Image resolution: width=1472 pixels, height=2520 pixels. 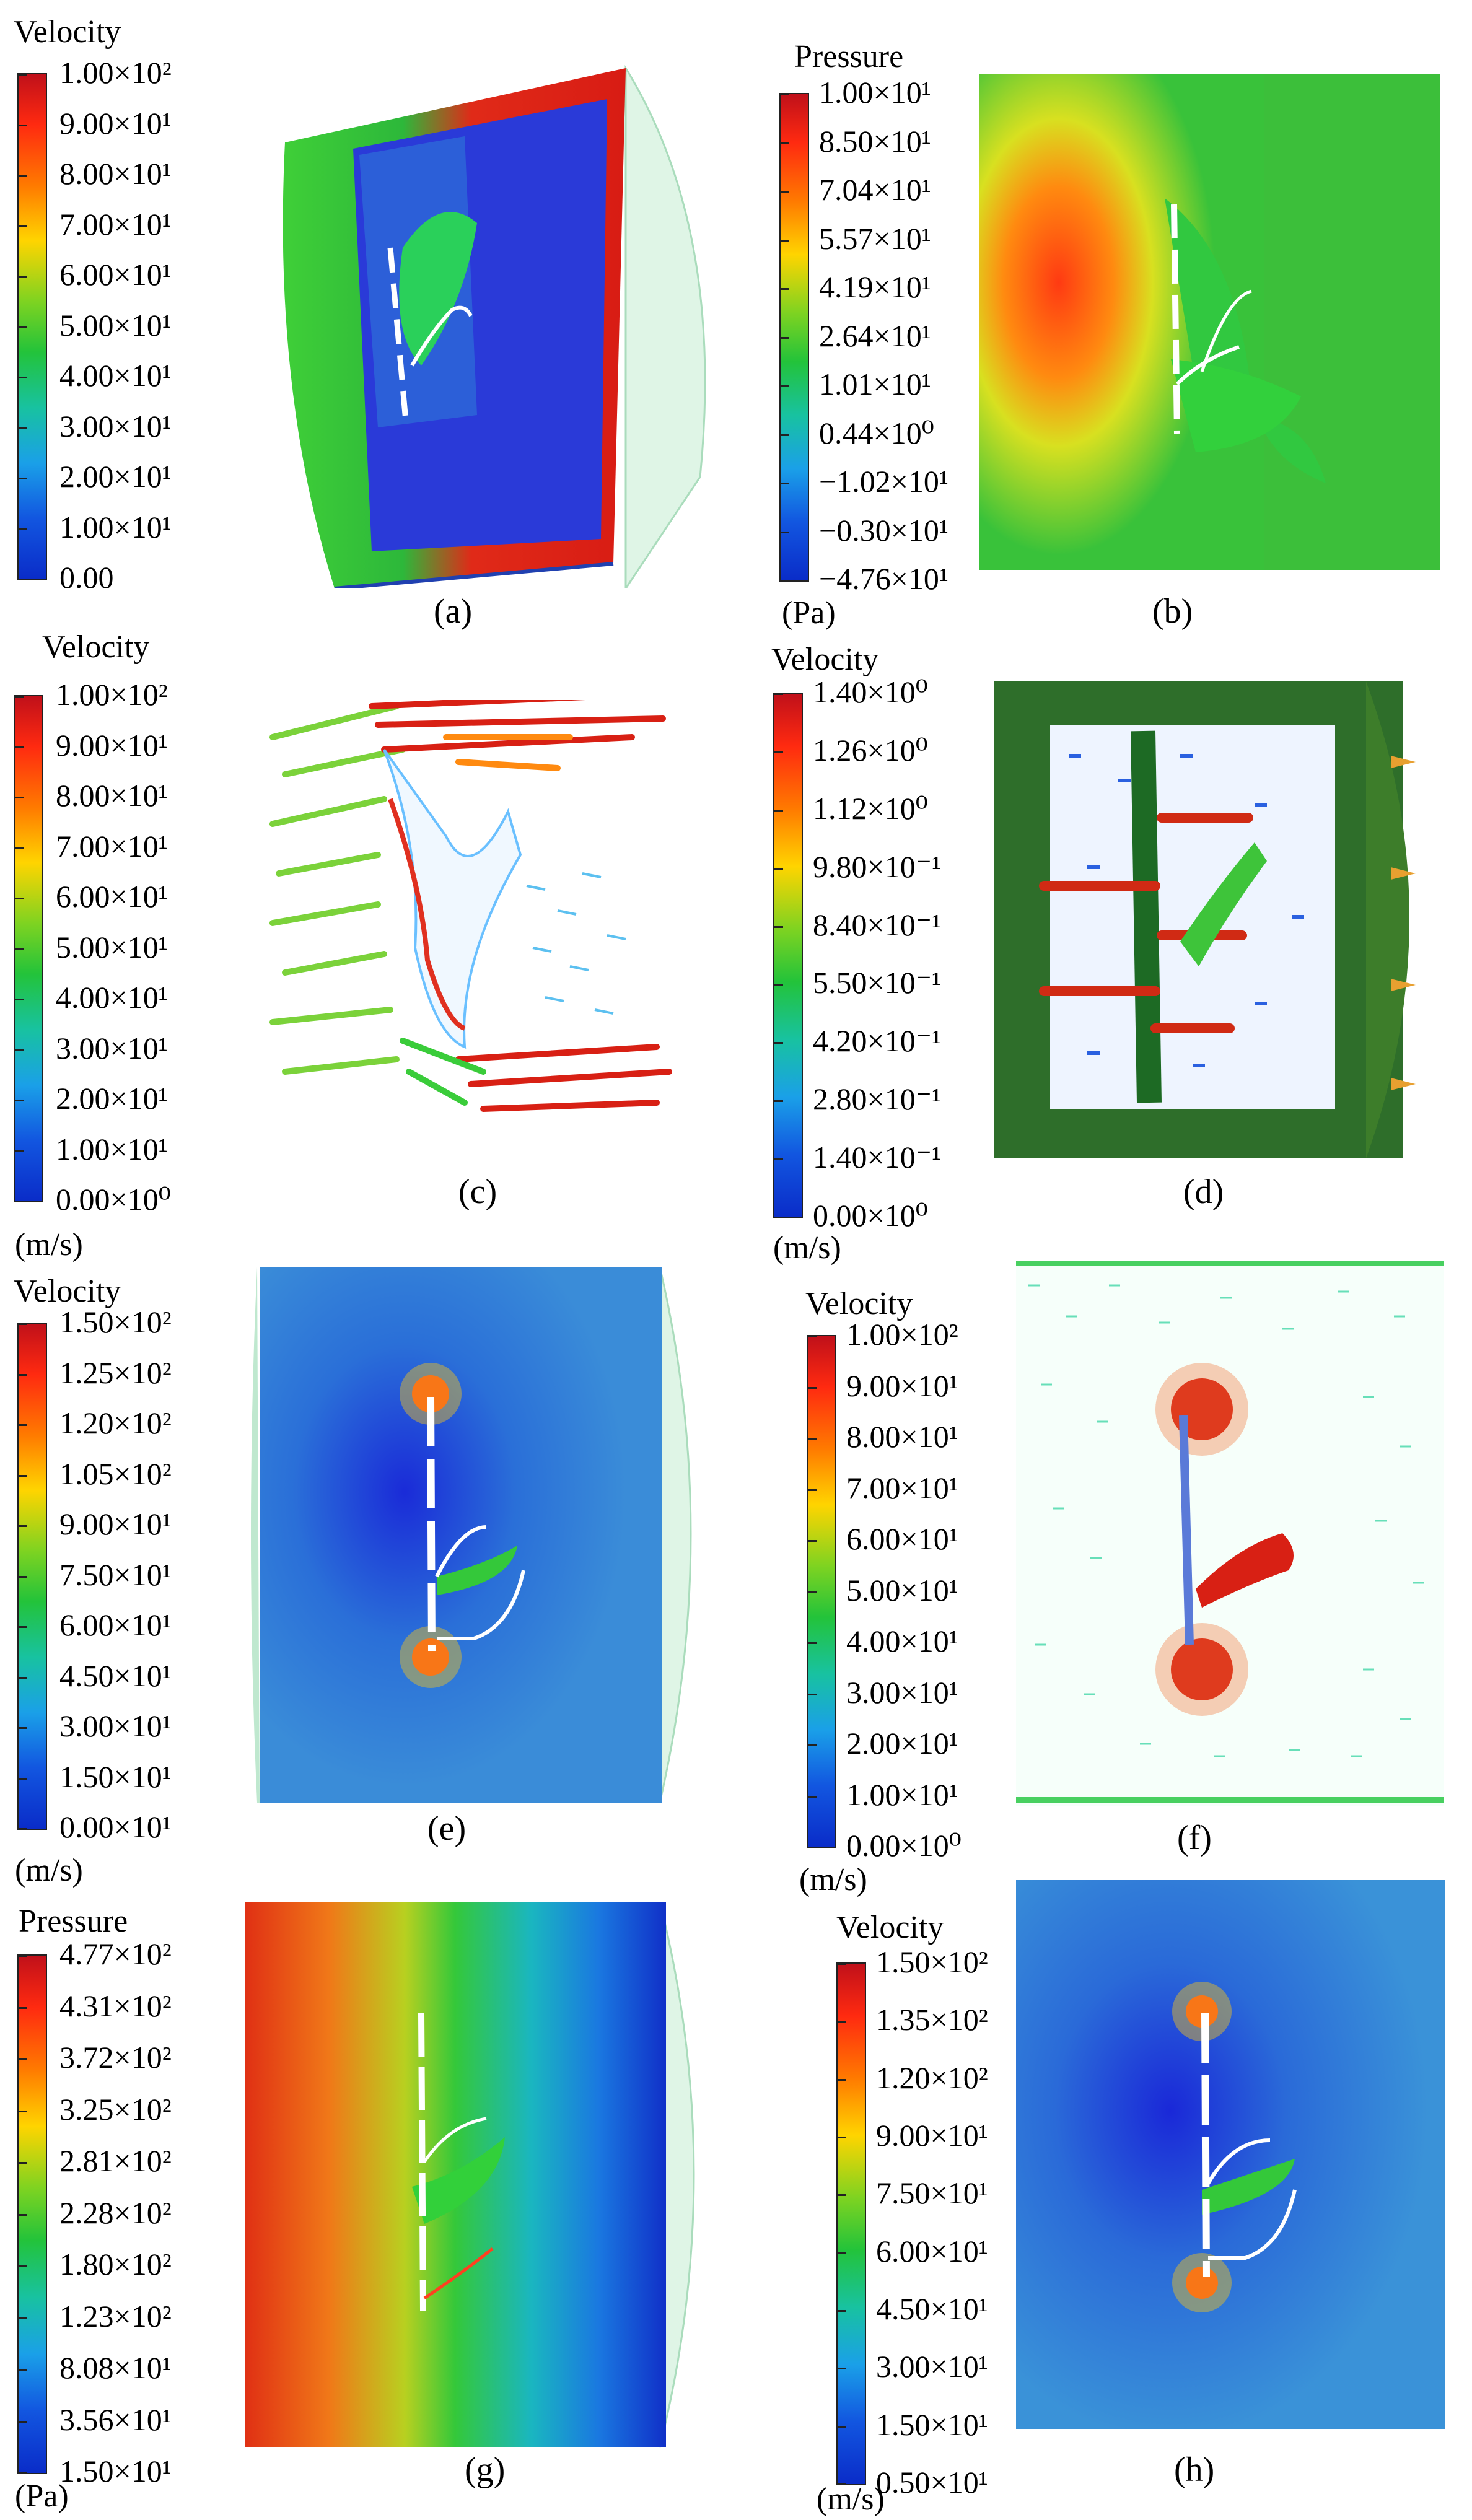 I want to click on velocity-vectors-c, so click(x=470, y=906).